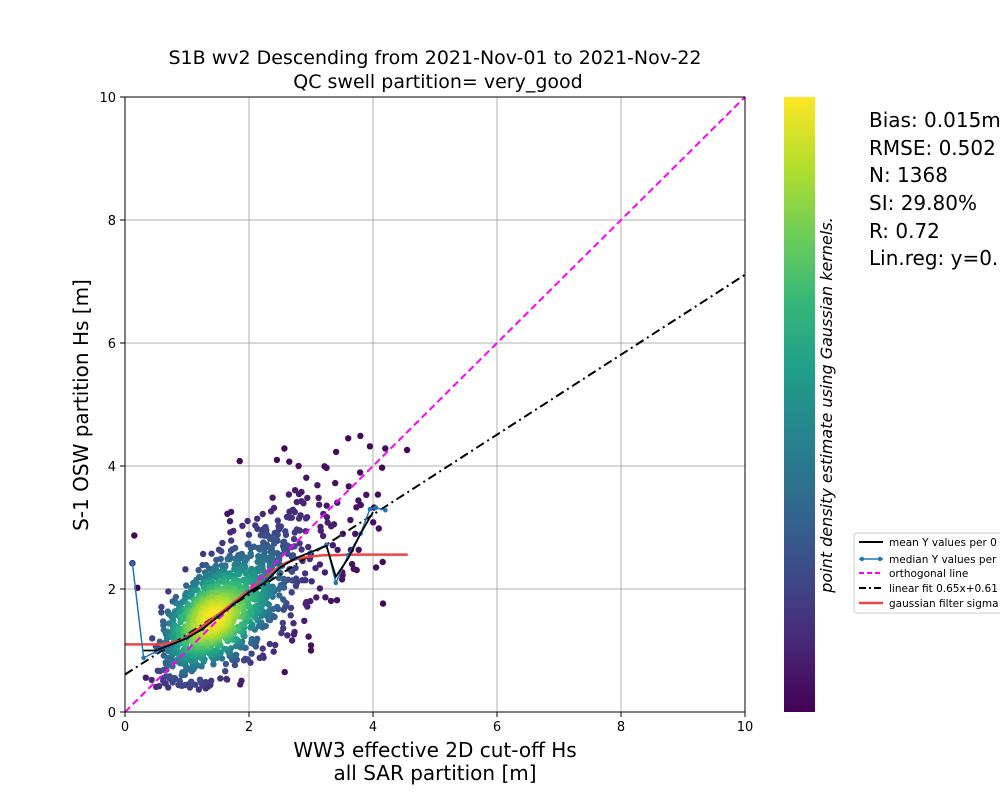 The width and height of the screenshot is (1000, 800). What do you see at coordinates (258, 581) in the screenshot?
I see `mean-line` at bounding box center [258, 581].